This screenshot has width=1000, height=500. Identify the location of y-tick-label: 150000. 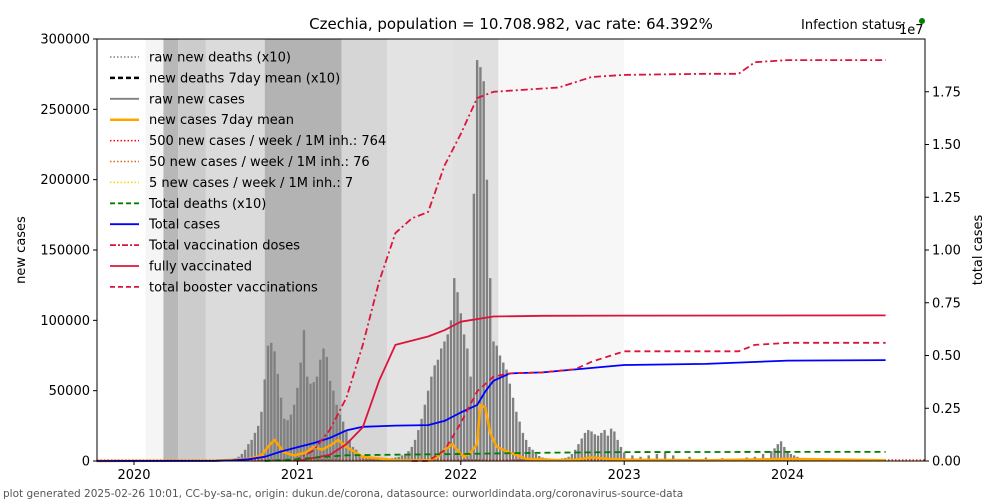
(65, 251).